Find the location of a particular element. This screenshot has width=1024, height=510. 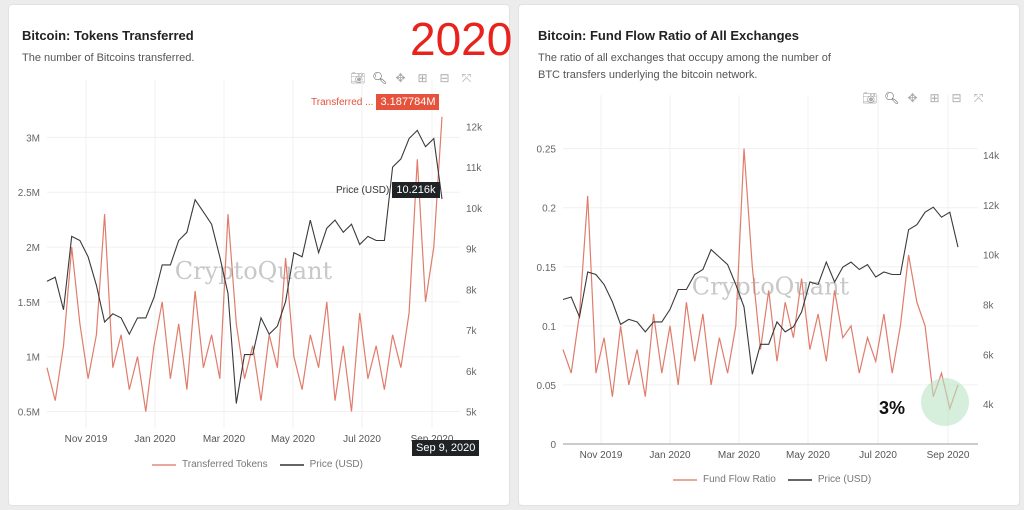

price-hover-tooltip: Price (USD) 10.216k is located at coordinates (388, 190).